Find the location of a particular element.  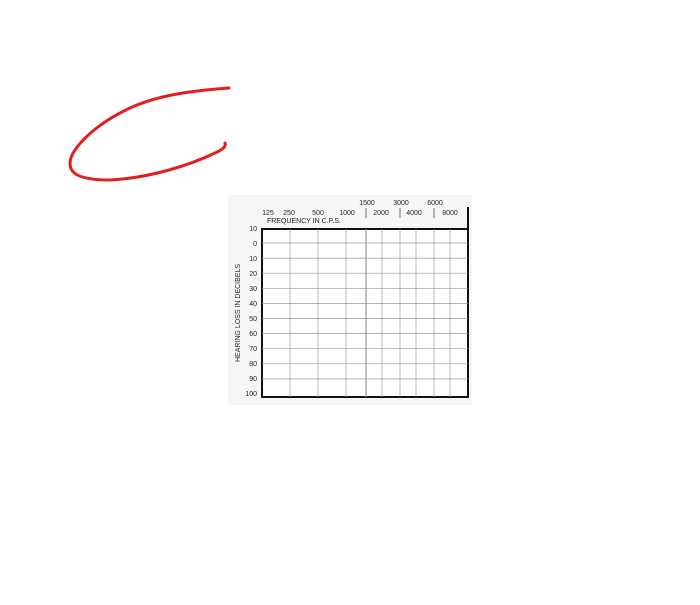

frequency-label: 8000 is located at coordinates (450, 213).